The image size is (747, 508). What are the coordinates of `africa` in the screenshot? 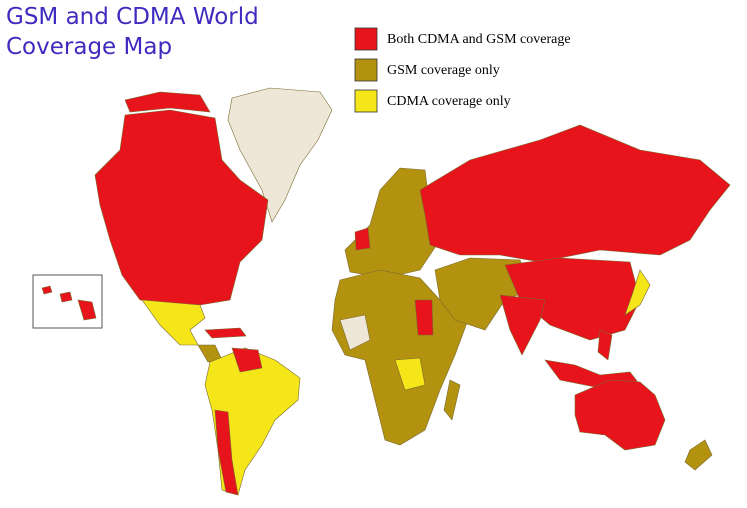 It's located at (400, 357).